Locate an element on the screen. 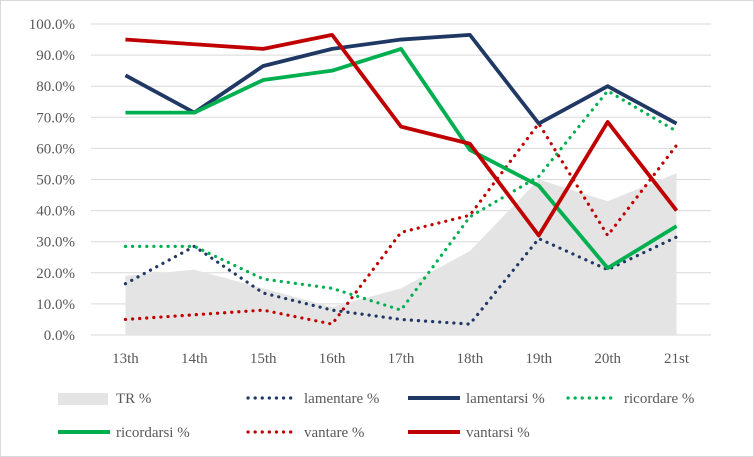  legend-item-vantare: vantare % is located at coordinates (305, 433).